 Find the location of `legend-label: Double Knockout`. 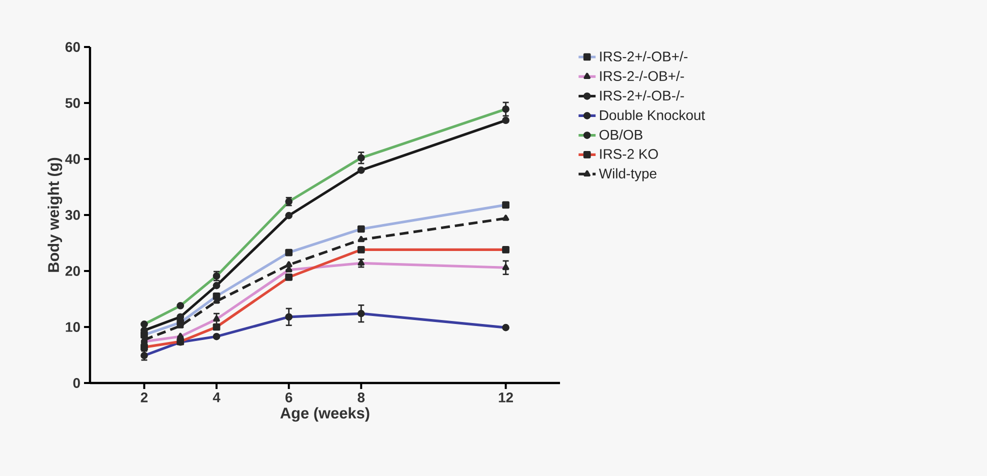

legend-label: Double Knockout is located at coordinates (652, 115).